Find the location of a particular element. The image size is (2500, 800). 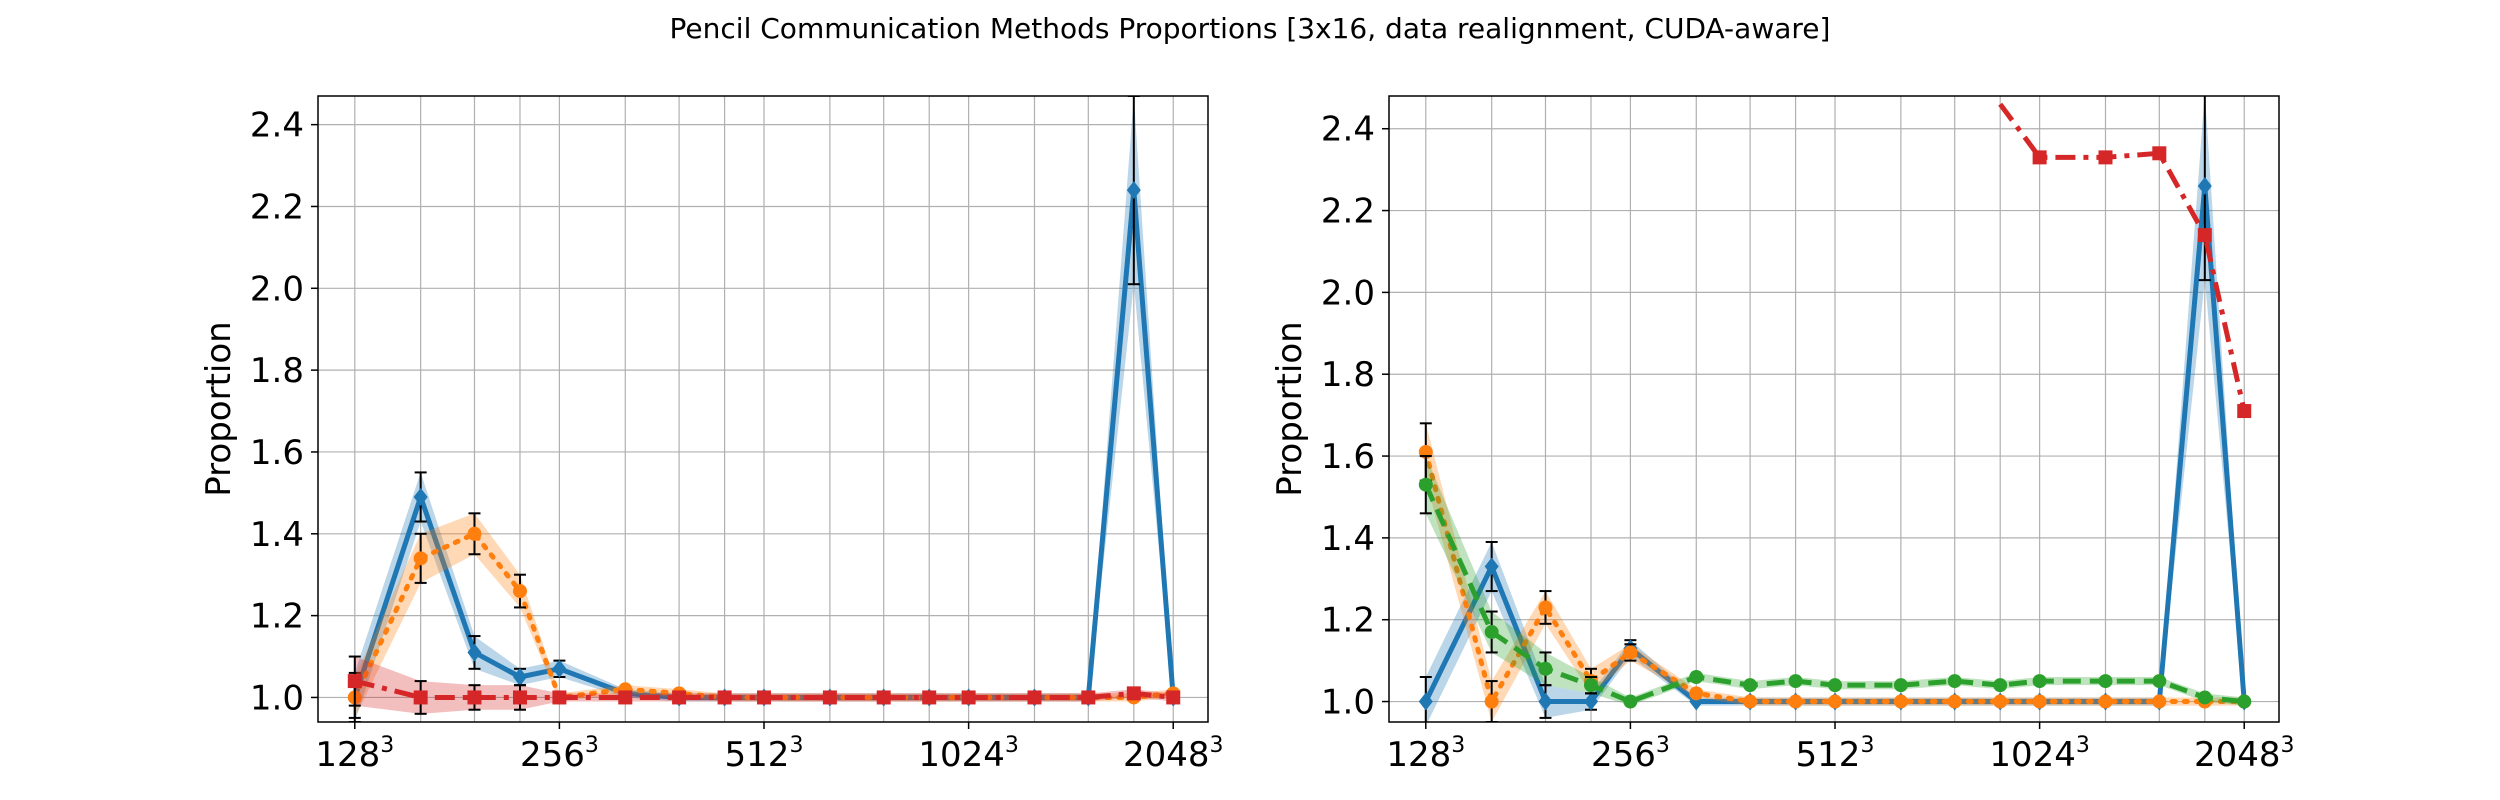

x-axis: 1283 2563 5123 10243 20483 is located at coordinates (769, 748).